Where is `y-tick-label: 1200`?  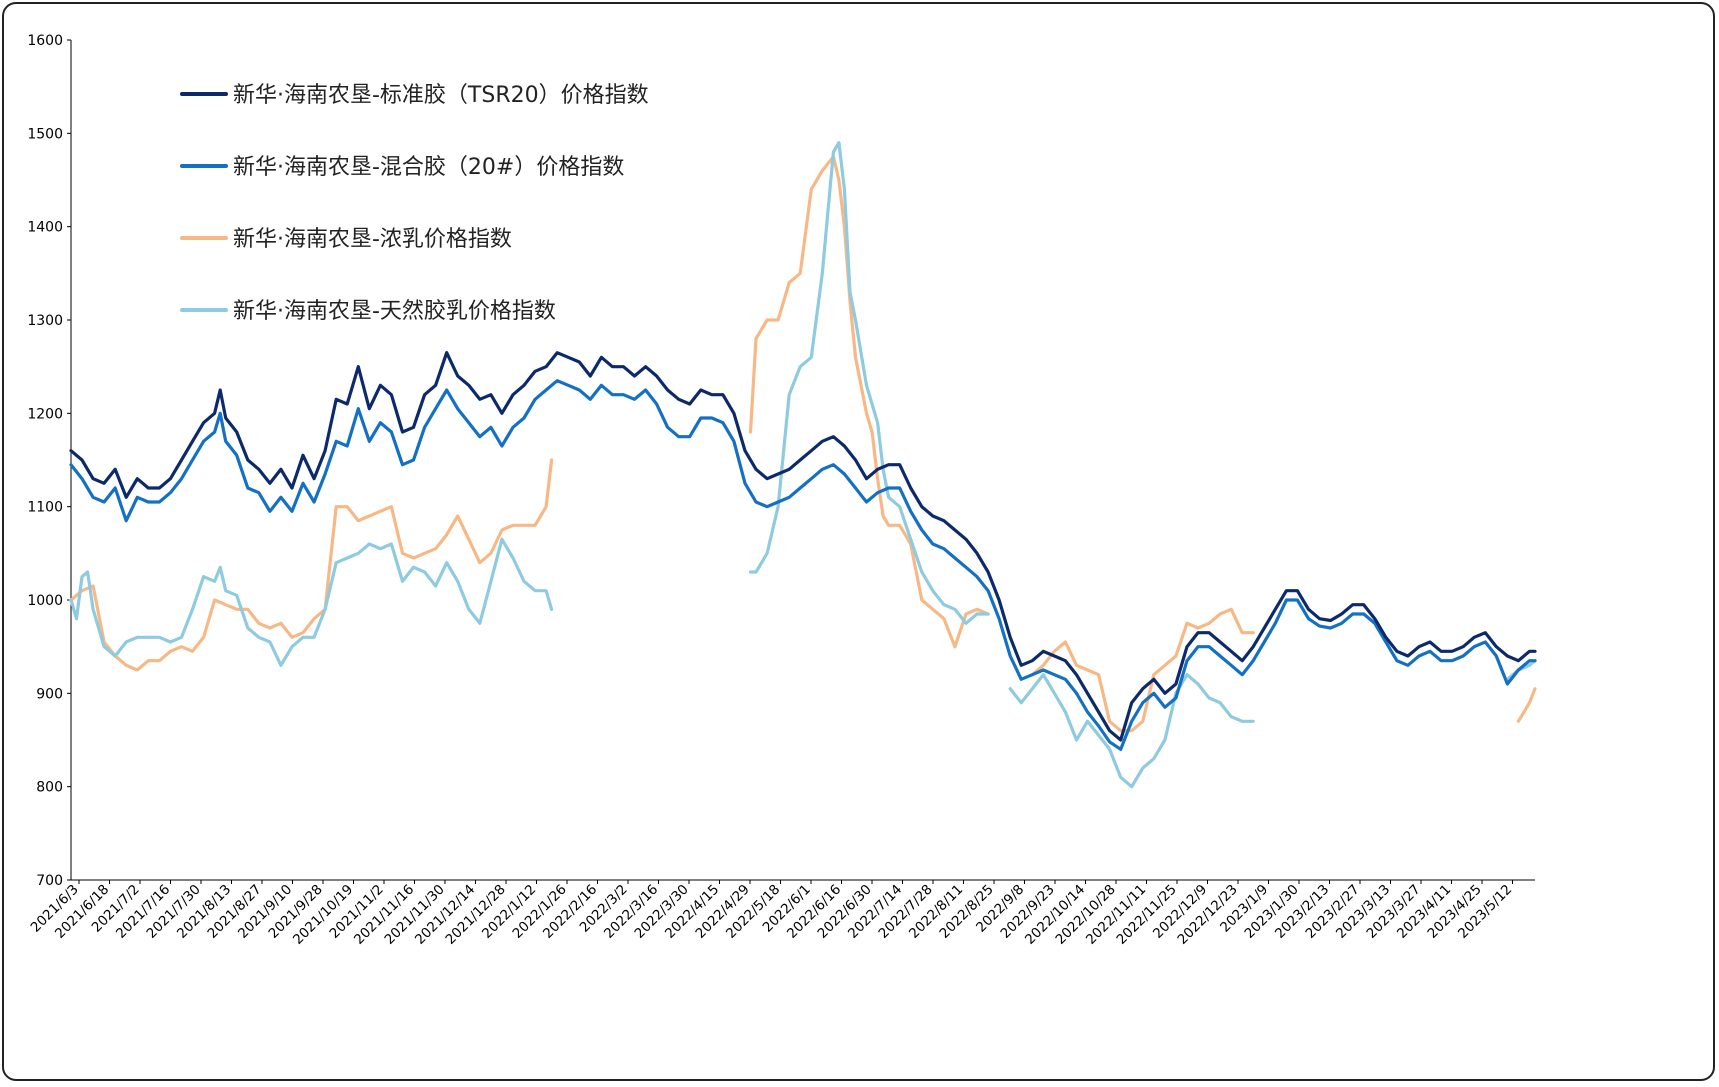
y-tick-label: 1200 is located at coordinates (45, 414).